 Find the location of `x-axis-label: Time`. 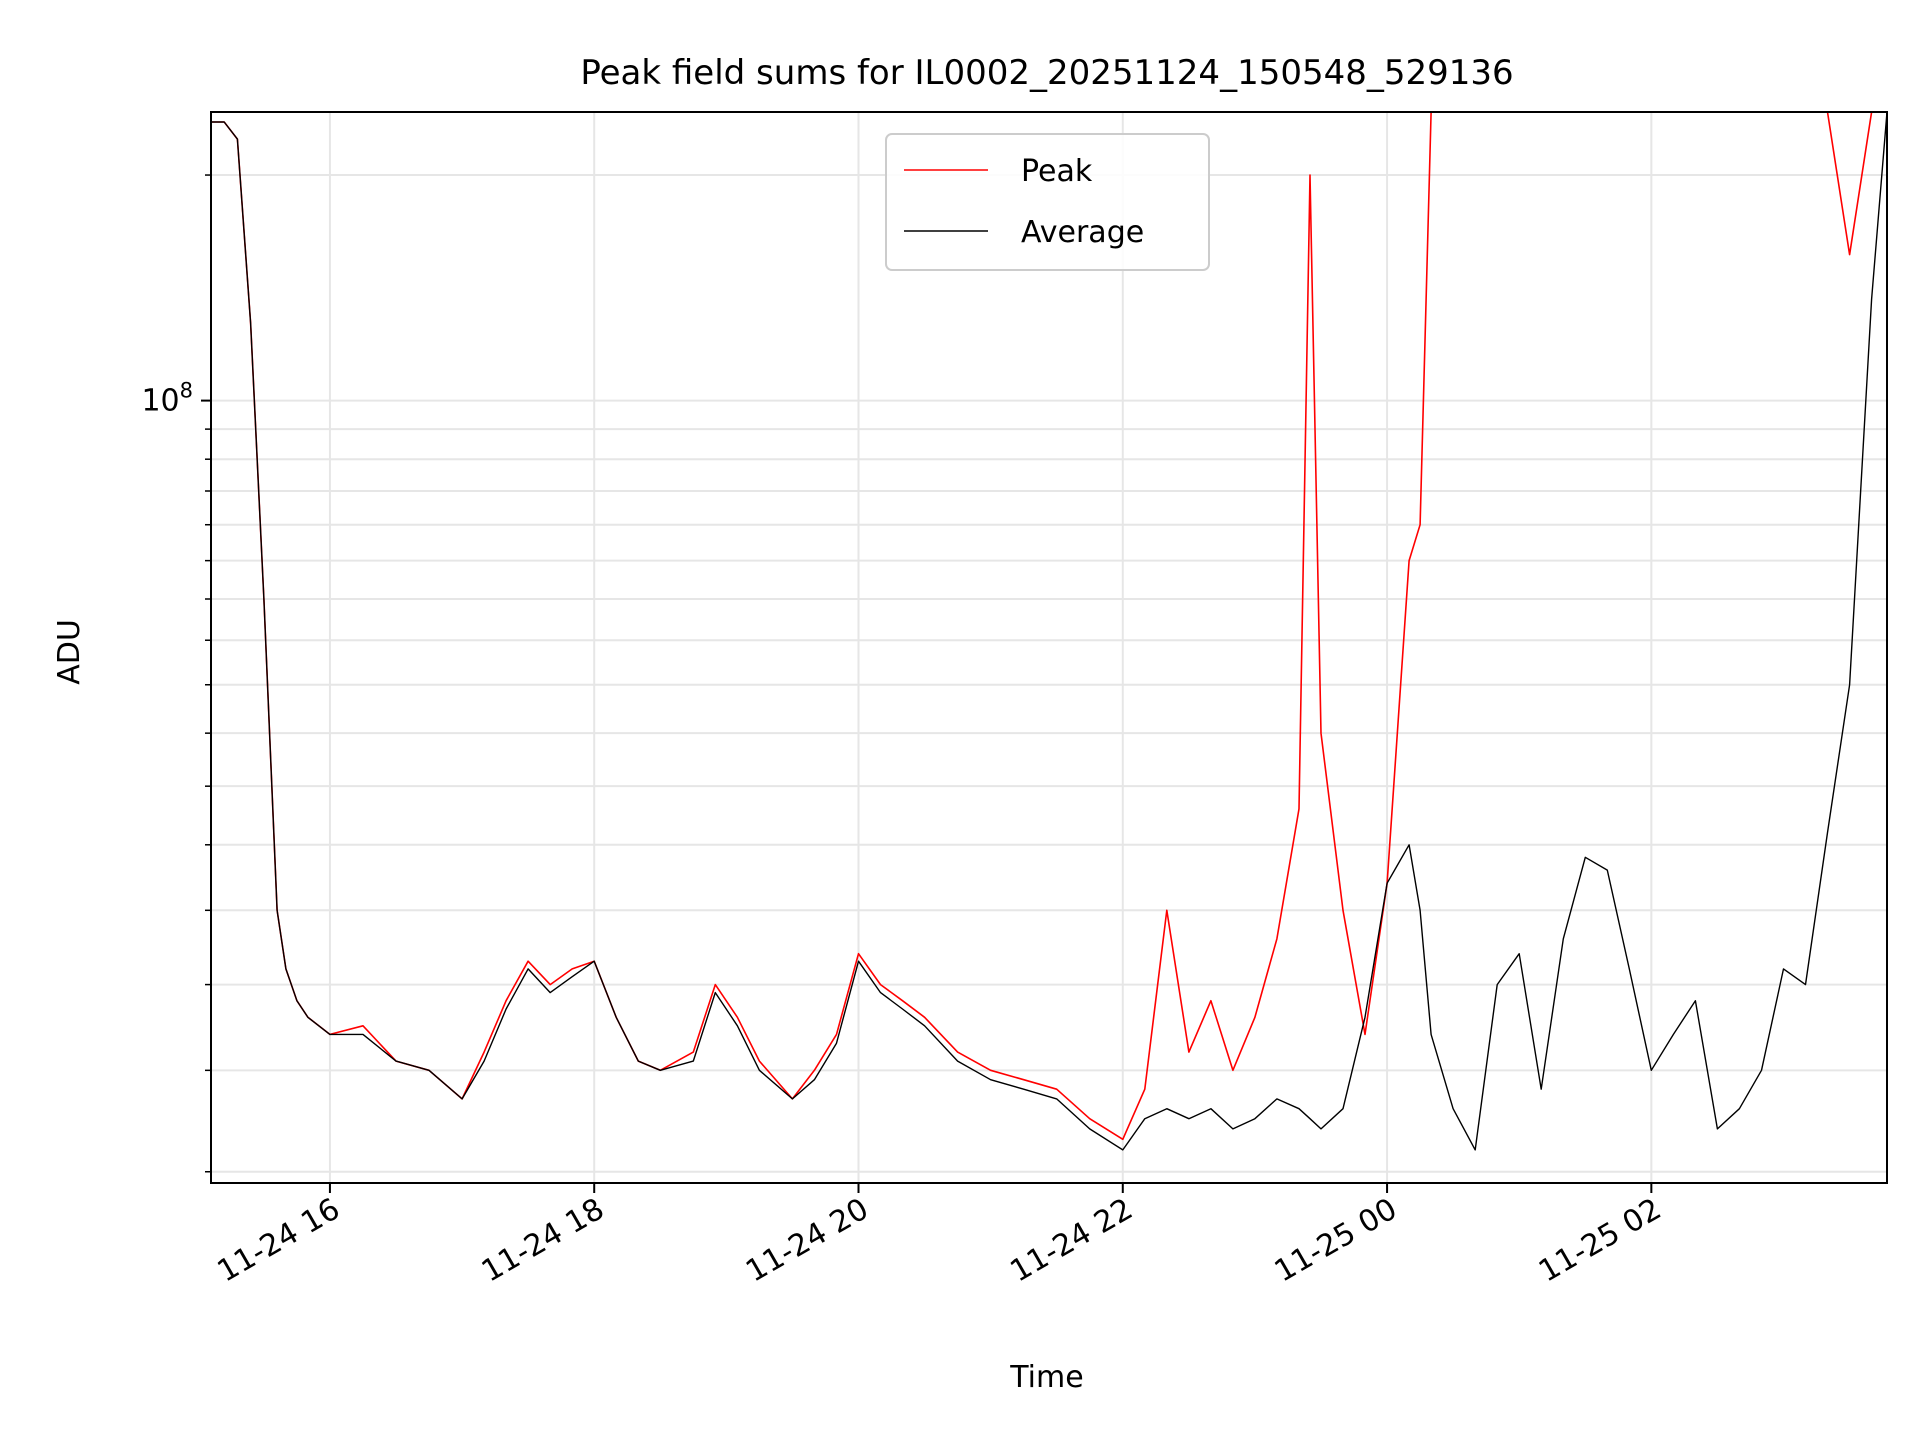

x-axis-label: Time is located at coordinates (1046, 1377).